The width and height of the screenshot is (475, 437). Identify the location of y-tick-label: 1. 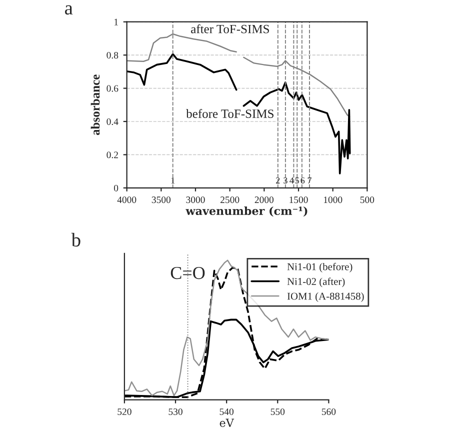
(116, 22).